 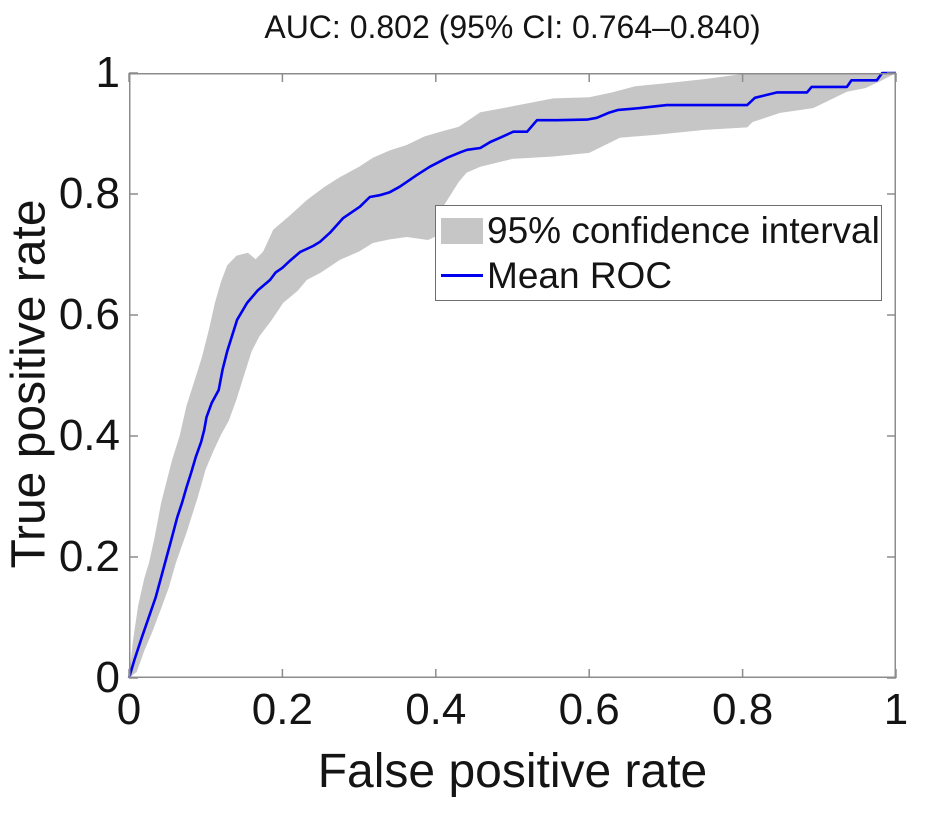 I want to click on legend-item-mean-roc: Mean ROC, so click(x=661, y=275).